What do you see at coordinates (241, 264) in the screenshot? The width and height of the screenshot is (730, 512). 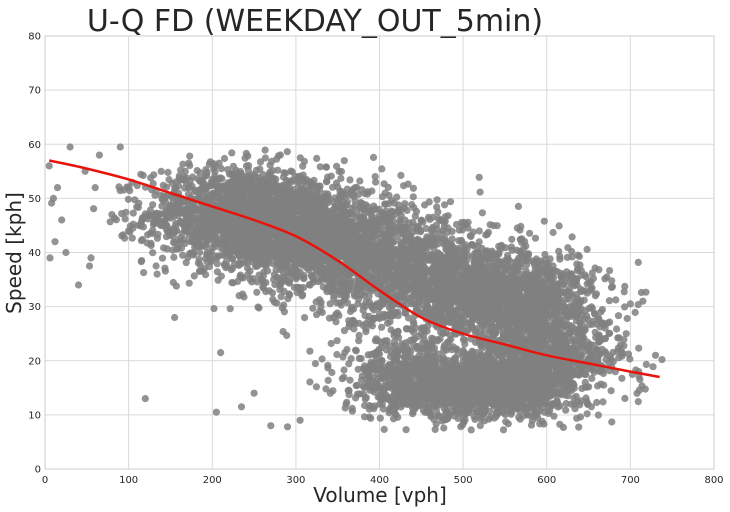 I see `scatter-point-1946` at bounding box center [241, 264].